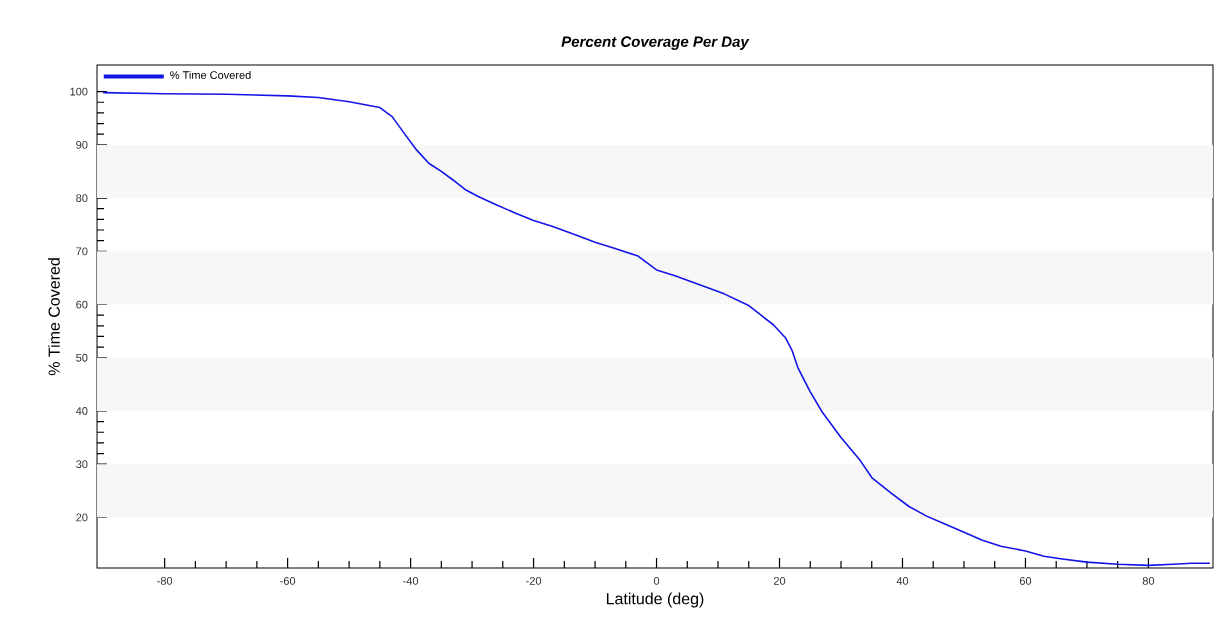 The image size is (1217, 633). What do you see at coordinates (411, 581) in the screenshot?
I see `x-tick-label: -40` at bounding box center [411, 581].